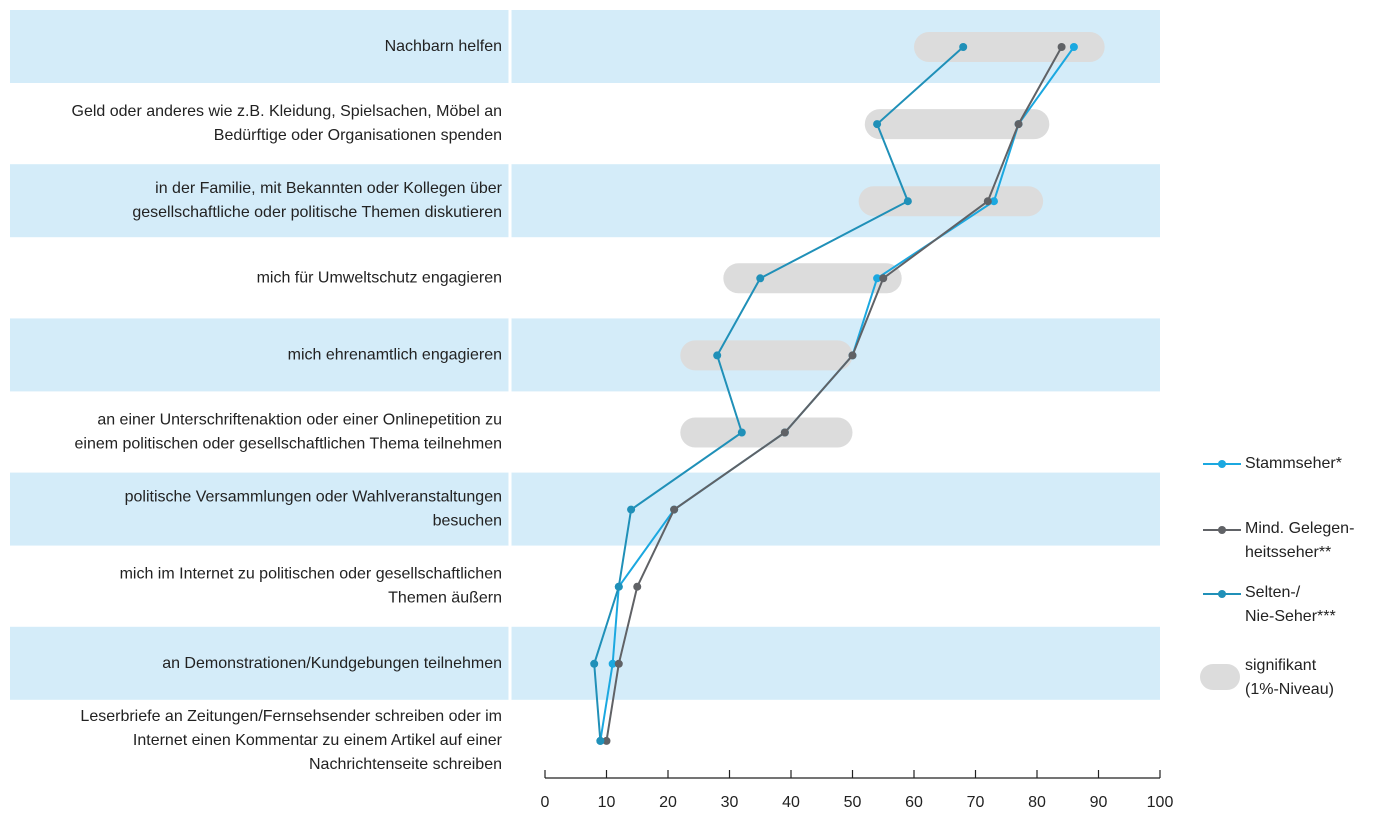 This screenshot has width=1383, height=814. Describe the element at coordinates (1289, 677) in the screenshot. I see `legend-label: signifikant (1%-Niveau)` at that location.